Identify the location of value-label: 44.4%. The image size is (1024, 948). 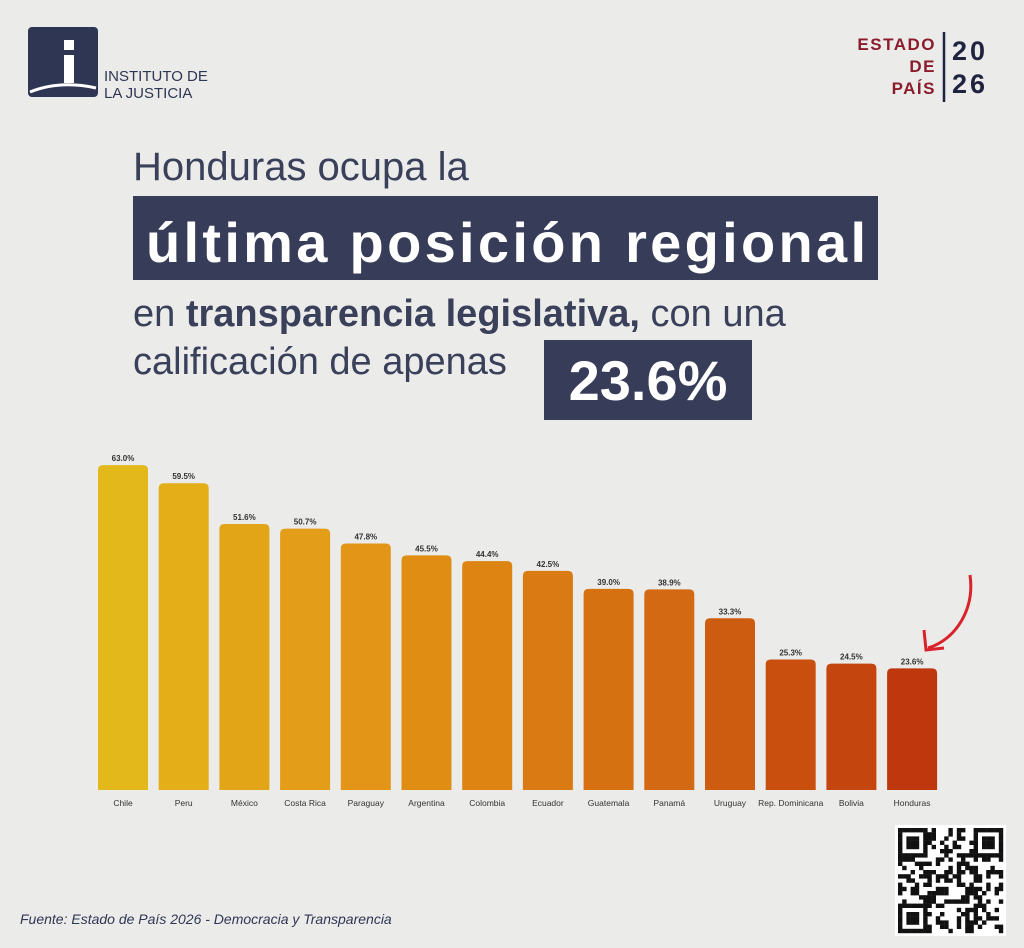
(487, 554).